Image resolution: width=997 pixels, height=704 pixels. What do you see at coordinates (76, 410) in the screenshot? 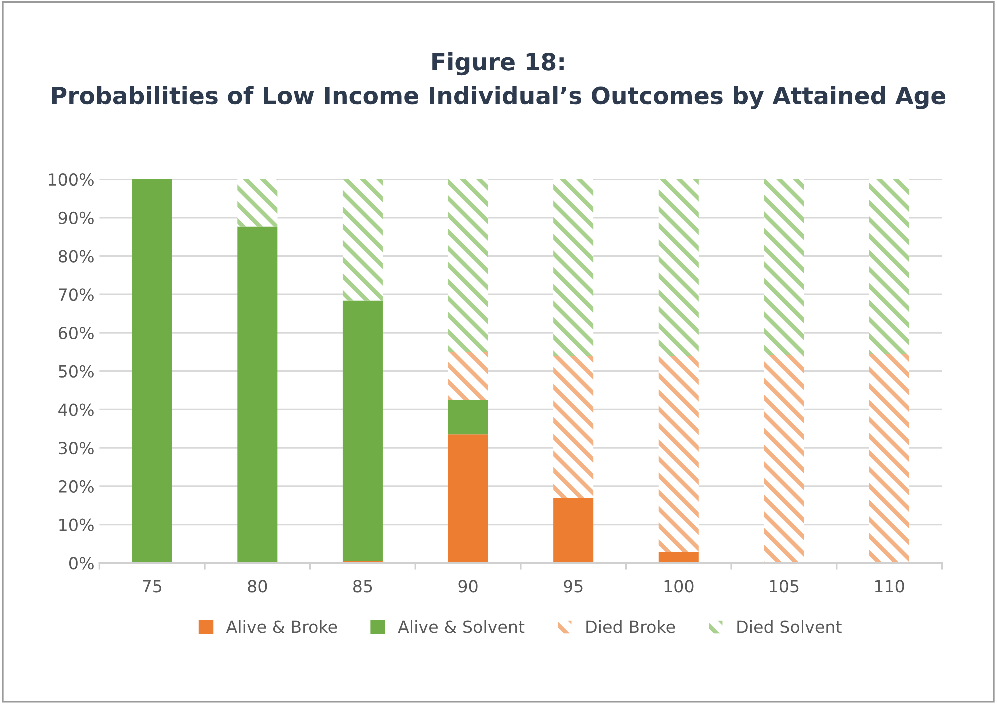
I see `y-tick-label: 40%` at bounding box center [76, 410].